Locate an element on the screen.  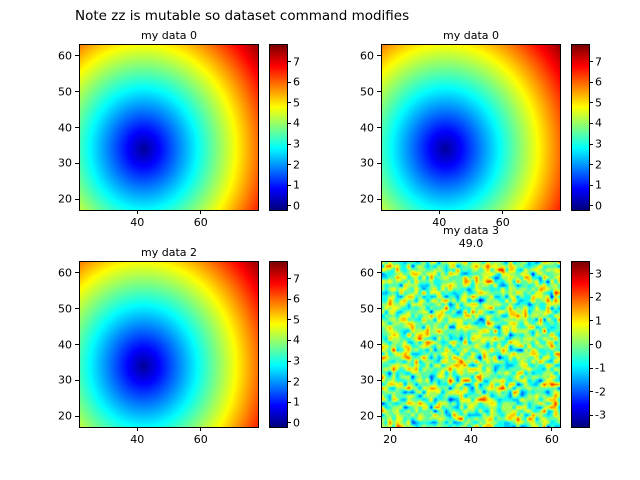
colorbar-top-right is located at coordinates (580, 127).